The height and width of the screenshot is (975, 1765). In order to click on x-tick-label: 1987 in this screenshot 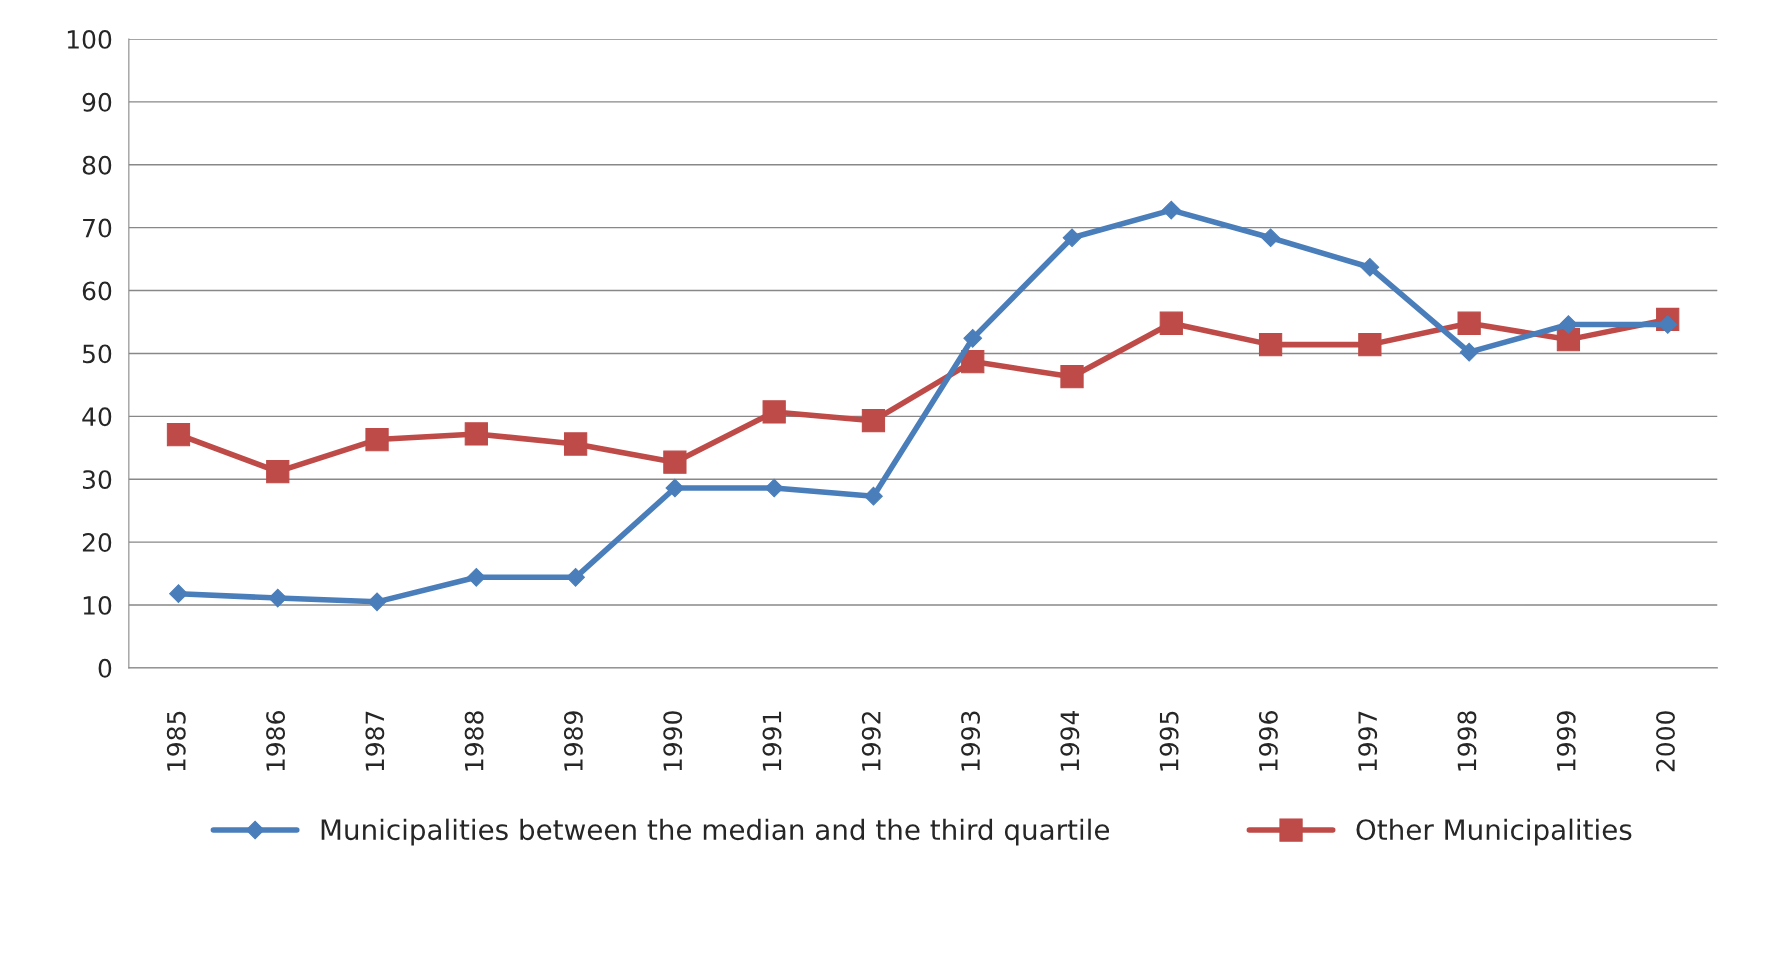, I will do `click(375, 741)`.